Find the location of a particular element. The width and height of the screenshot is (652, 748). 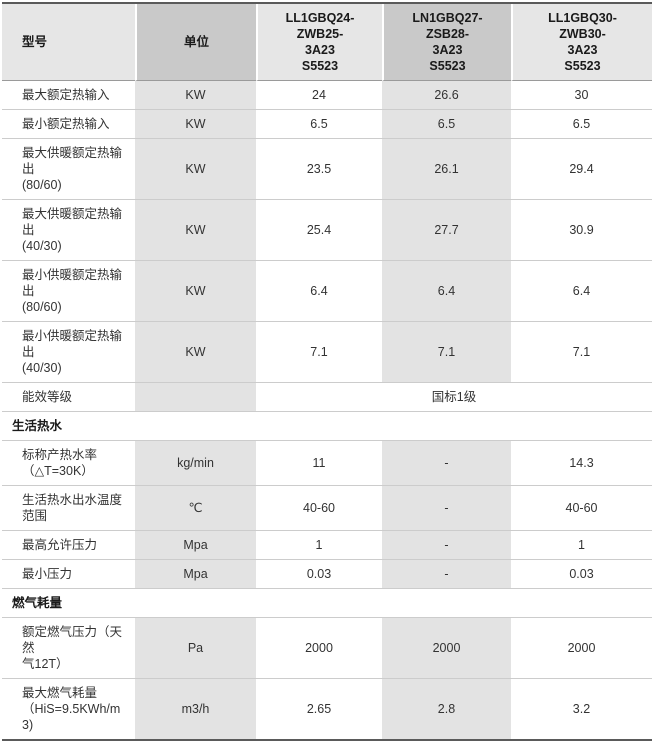

column-header-model-label: 型号 is located at coordinates (68, 42).